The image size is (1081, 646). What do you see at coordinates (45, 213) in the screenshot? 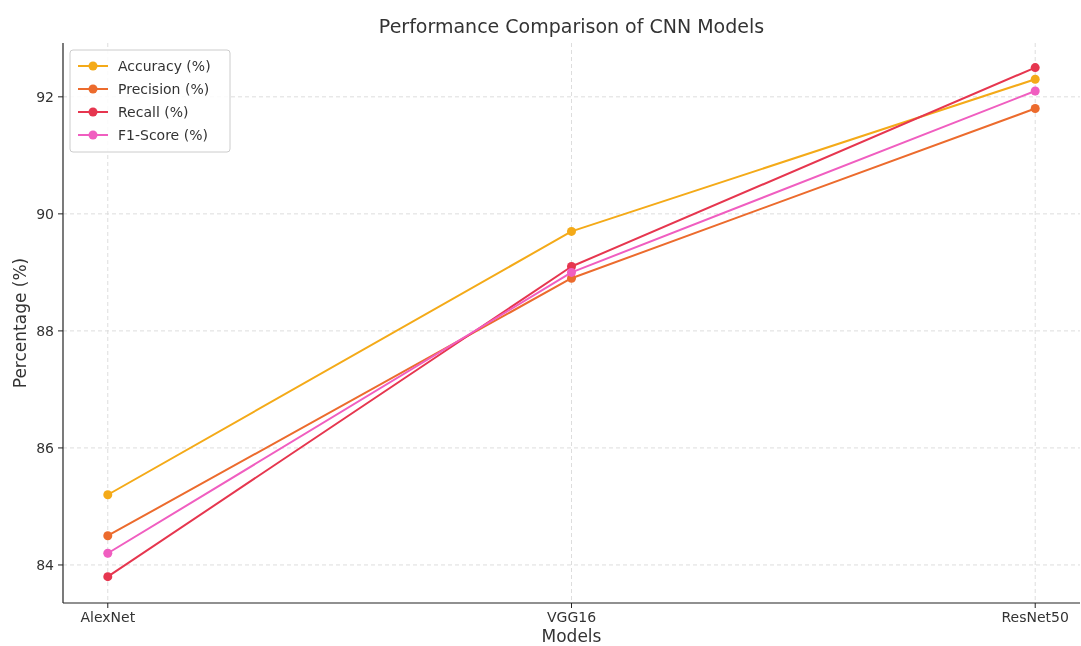
I see `y-tick-label: 90` at bounding box center [45, 213].